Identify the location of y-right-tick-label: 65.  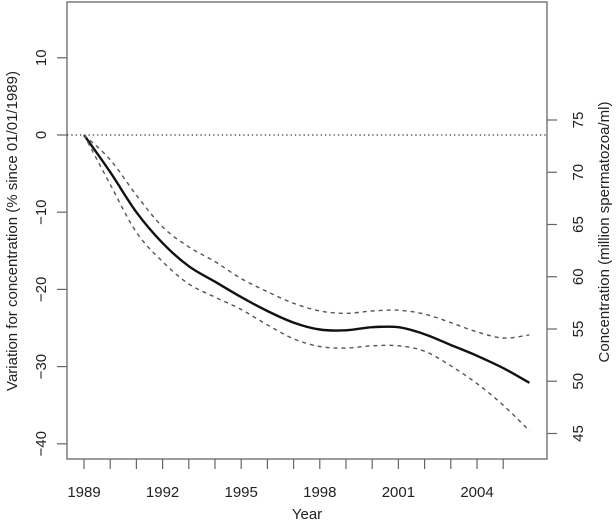
(578, 224).